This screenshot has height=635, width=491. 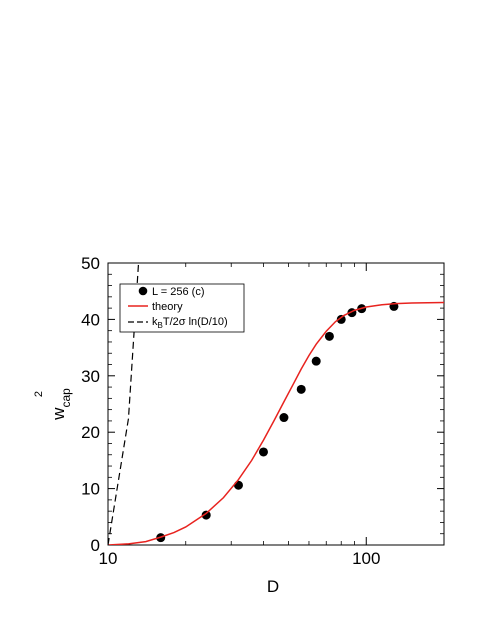 I want to click on y-axis-label-sub: cap, so click(x=66, y=398).